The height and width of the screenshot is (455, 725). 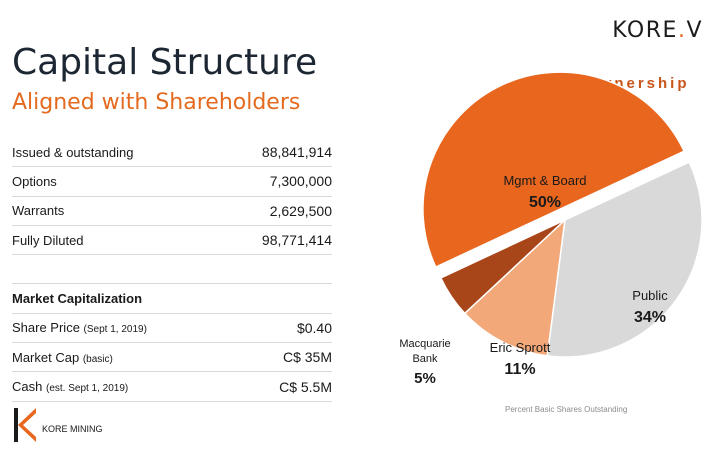 What do you see at coordinates (172, 299) in the screenshot?
I see `market-cap-header: Market Capitalization` at bounding box center [172, 299].